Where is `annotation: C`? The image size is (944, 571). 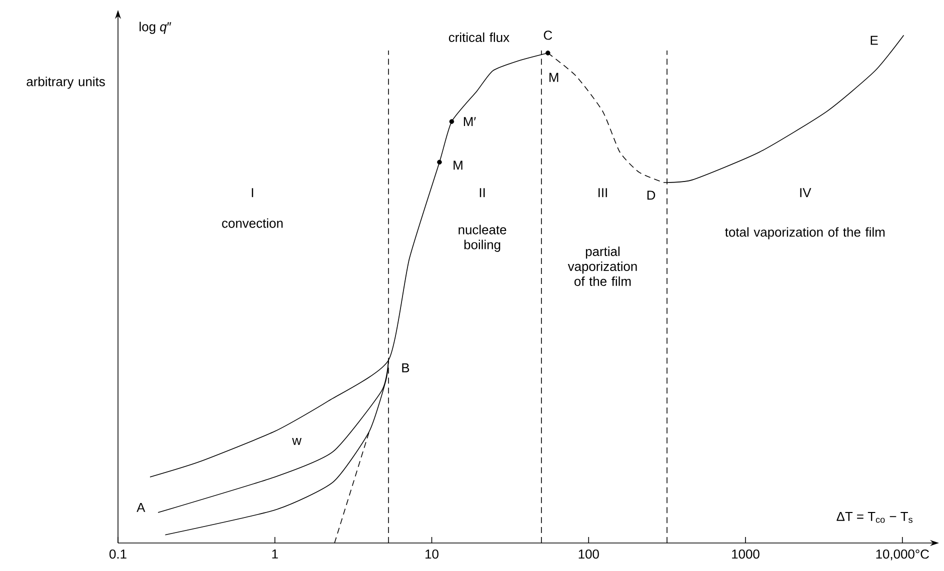
annotation: C is located at coordinates (548, 35).